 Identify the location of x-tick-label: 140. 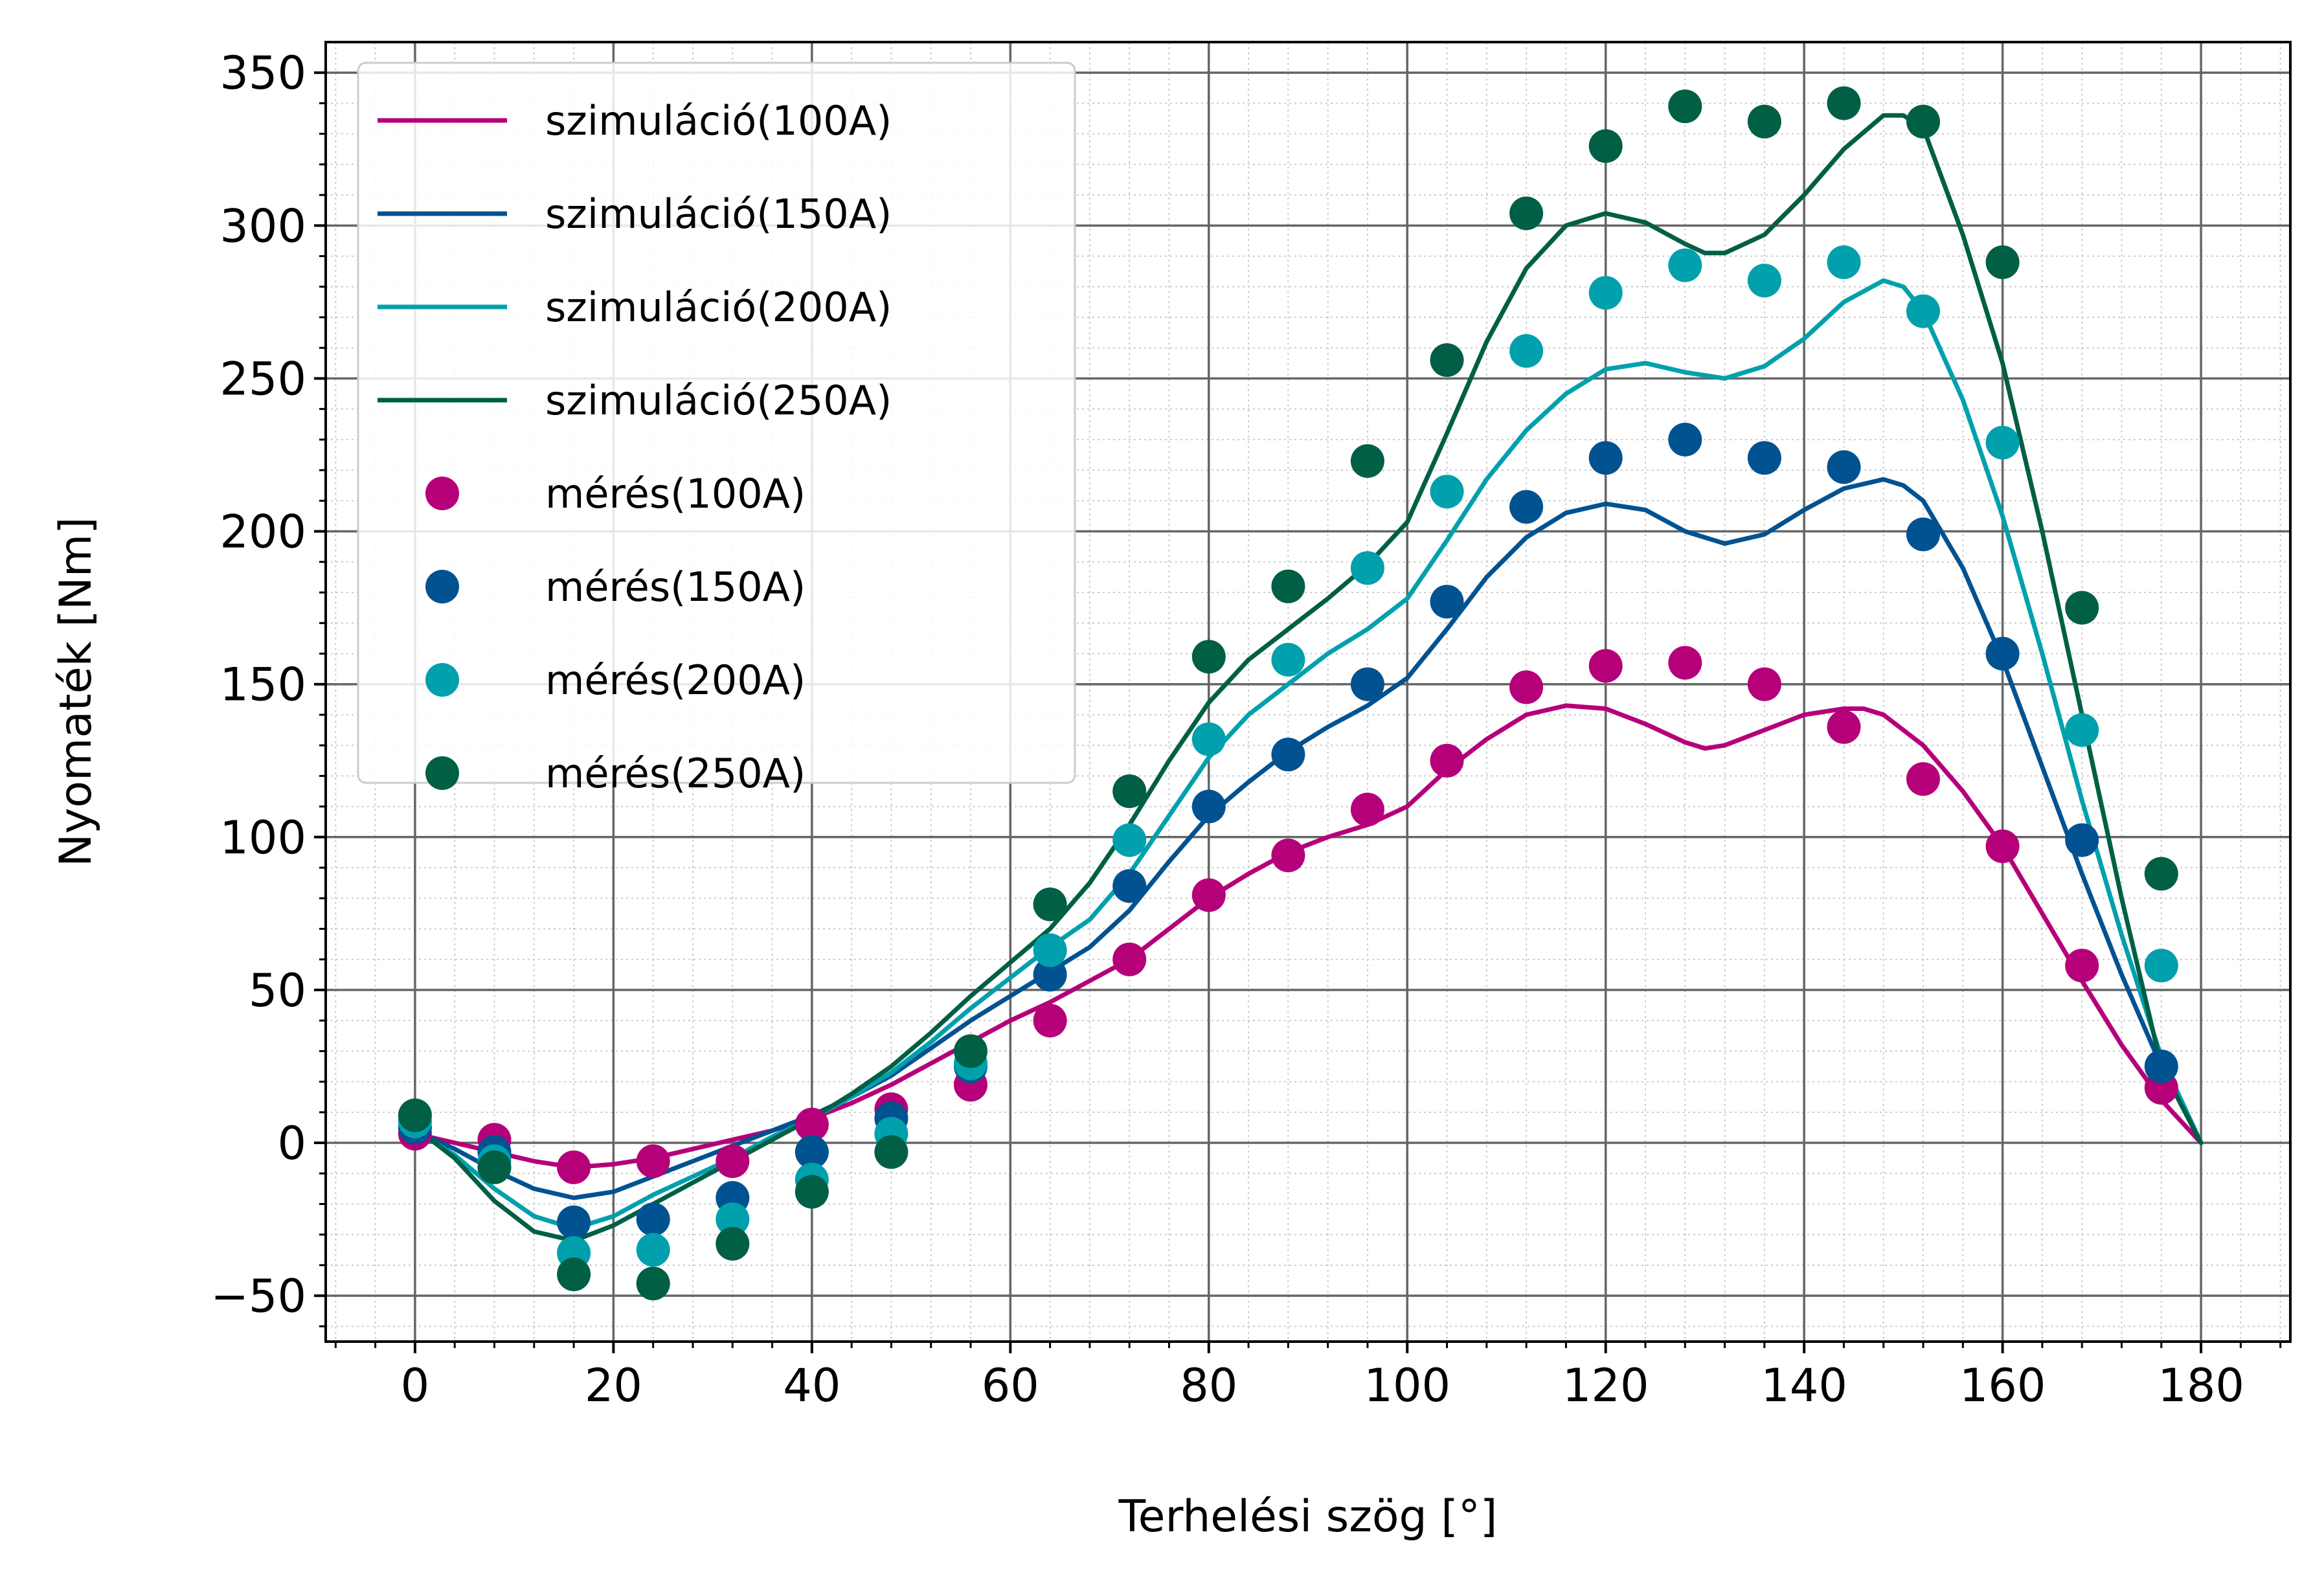
(1804, 1385).